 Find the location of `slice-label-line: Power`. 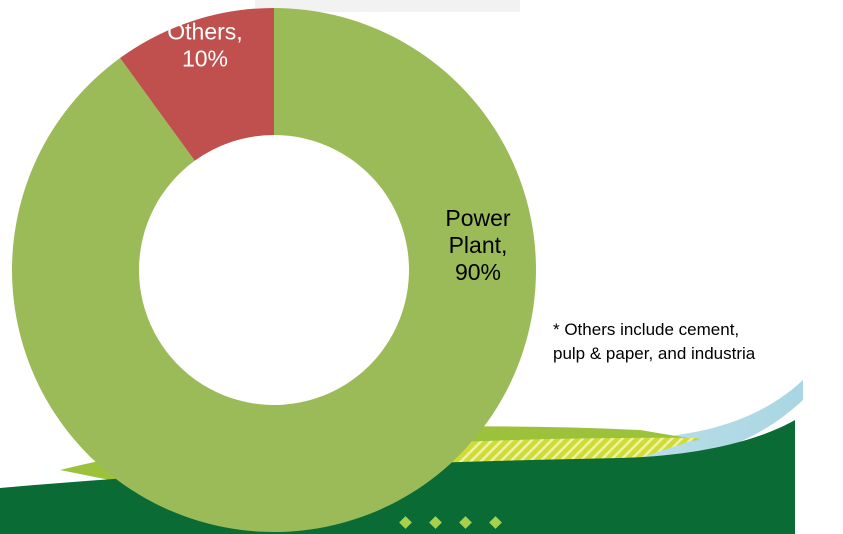

slice-label-line: Power is located at coordinates (478, 218).